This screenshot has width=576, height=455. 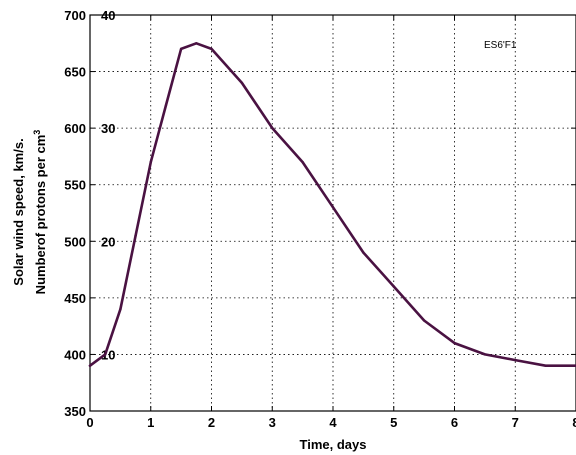 I want to click on x-tick-label: 4, so click(x=333, y=422).